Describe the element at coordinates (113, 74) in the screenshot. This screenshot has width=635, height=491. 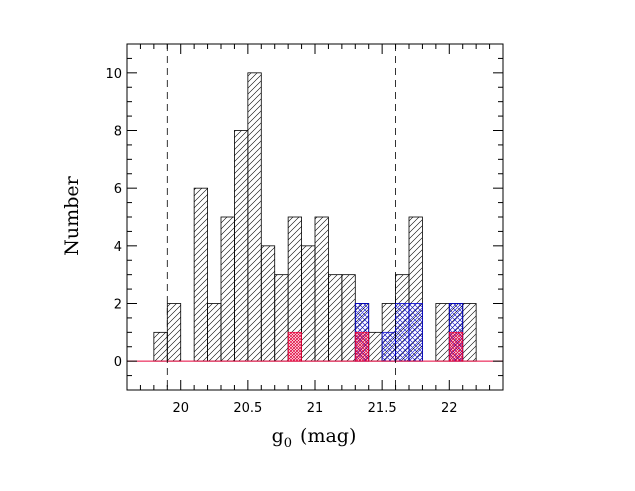
I see `y-tick-label: 10` at that location.